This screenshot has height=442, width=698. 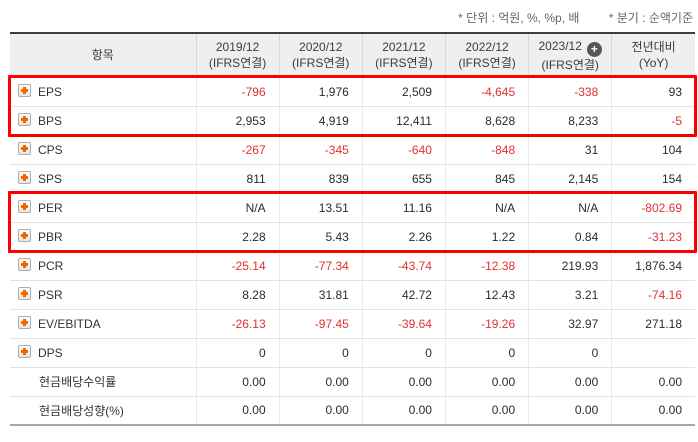 I want to click on table-row: CPS -267 -345 -640 -848 31 104, so click(x=352, y=149).